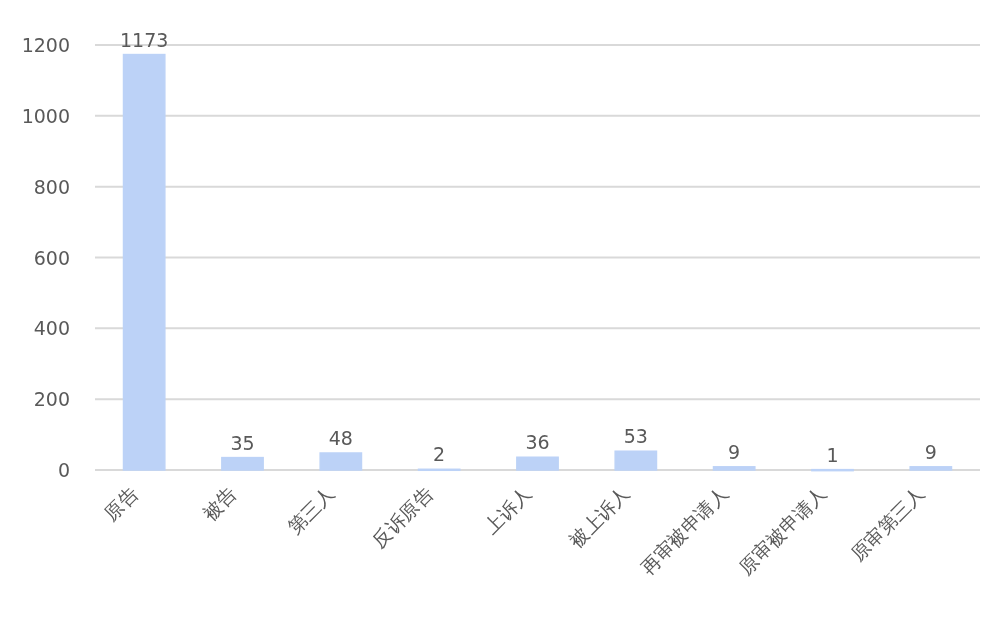  What do you see at coordinates (45, 45) in the screenshot?
I see `y-tick-label: 1200` at bounding box center [45, 45].